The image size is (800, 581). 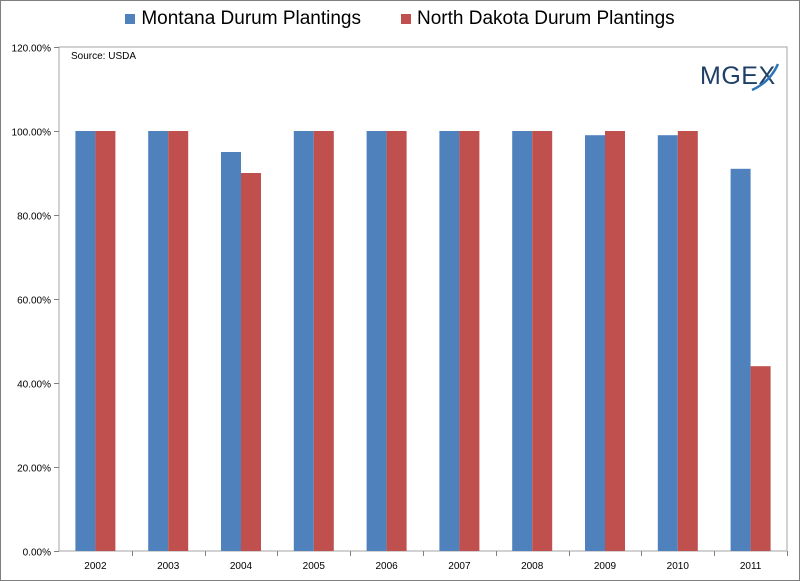 What do you see at coordinates (449, 341) in the screenshot?
I see `bar-montana-2007` at bounding box center [449, 341].